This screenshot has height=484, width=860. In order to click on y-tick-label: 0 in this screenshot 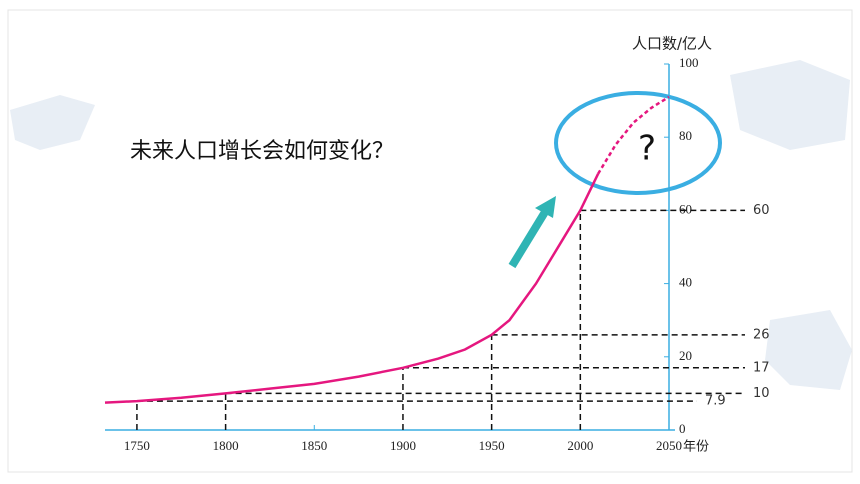, I will do `click(682, 428)`.